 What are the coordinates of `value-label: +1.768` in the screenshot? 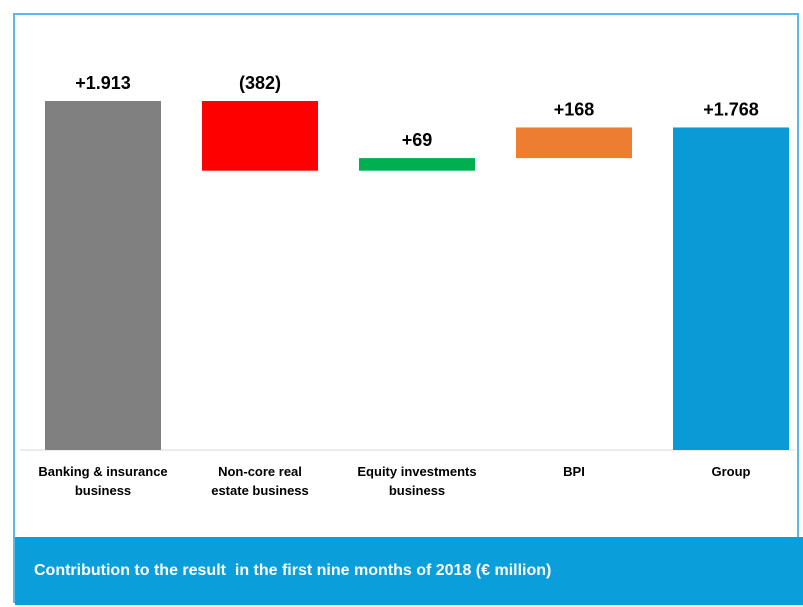 It's located at (731, 109).